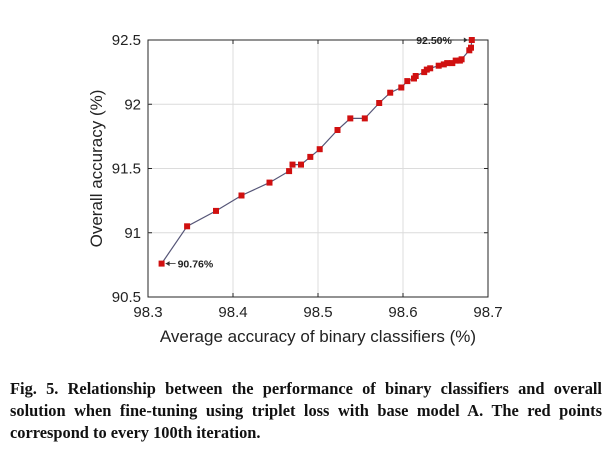 This screenshot has height=468, width=610. I want to click on x-tick-label: 98.7, so click(487, 312).